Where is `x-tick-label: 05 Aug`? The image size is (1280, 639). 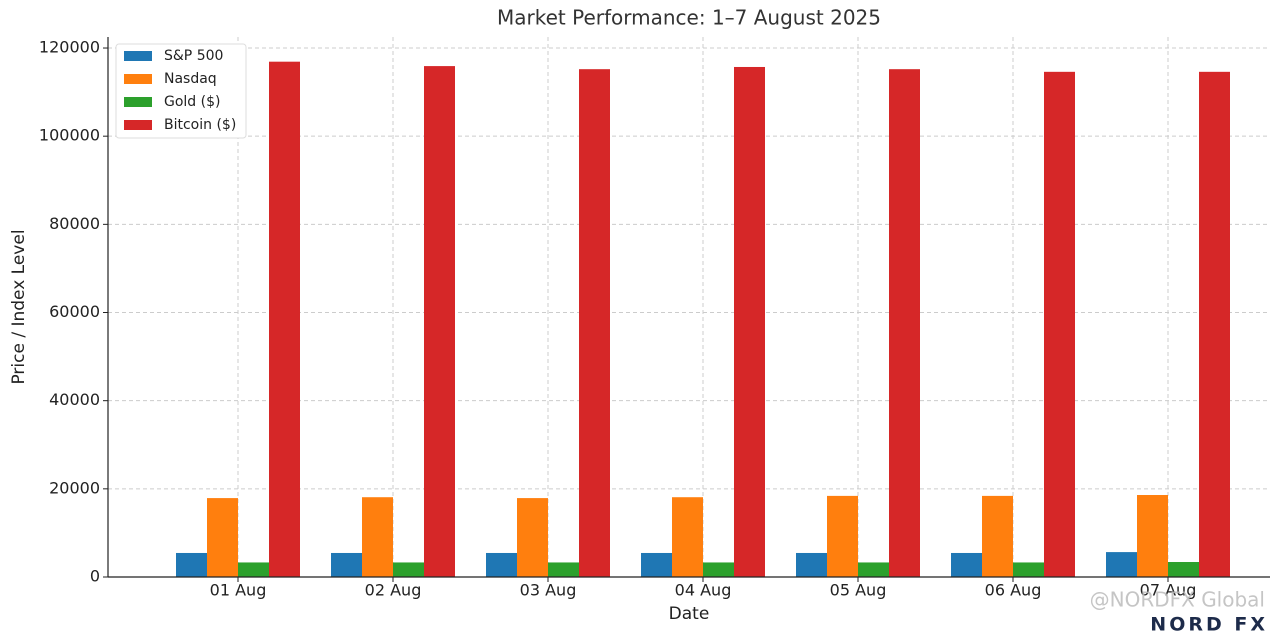 x-tick-label: 05 Aug is located at coordinates (858, 590).